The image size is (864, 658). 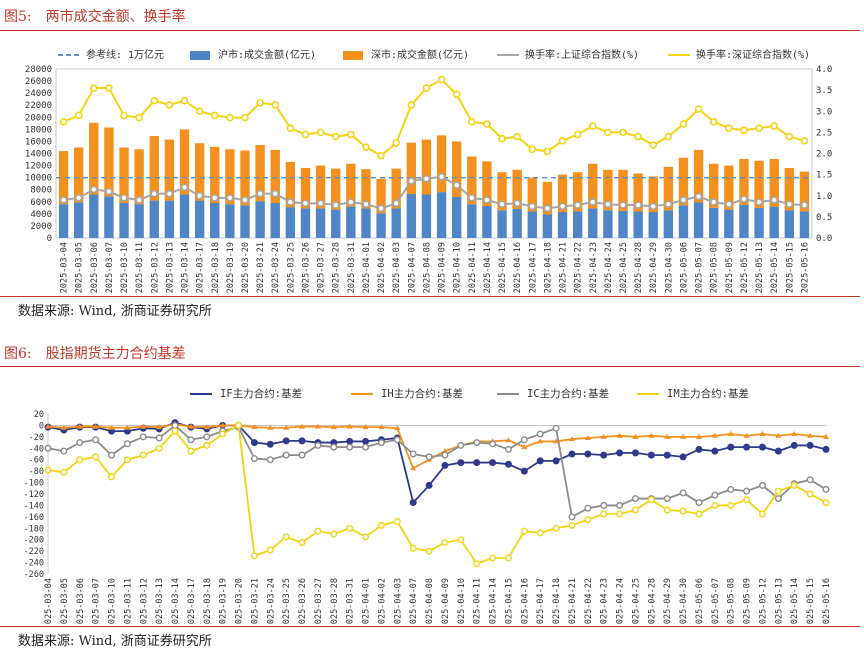 I want to click on x-tick-label: 2025-05-16, so click(x=805, y=267).